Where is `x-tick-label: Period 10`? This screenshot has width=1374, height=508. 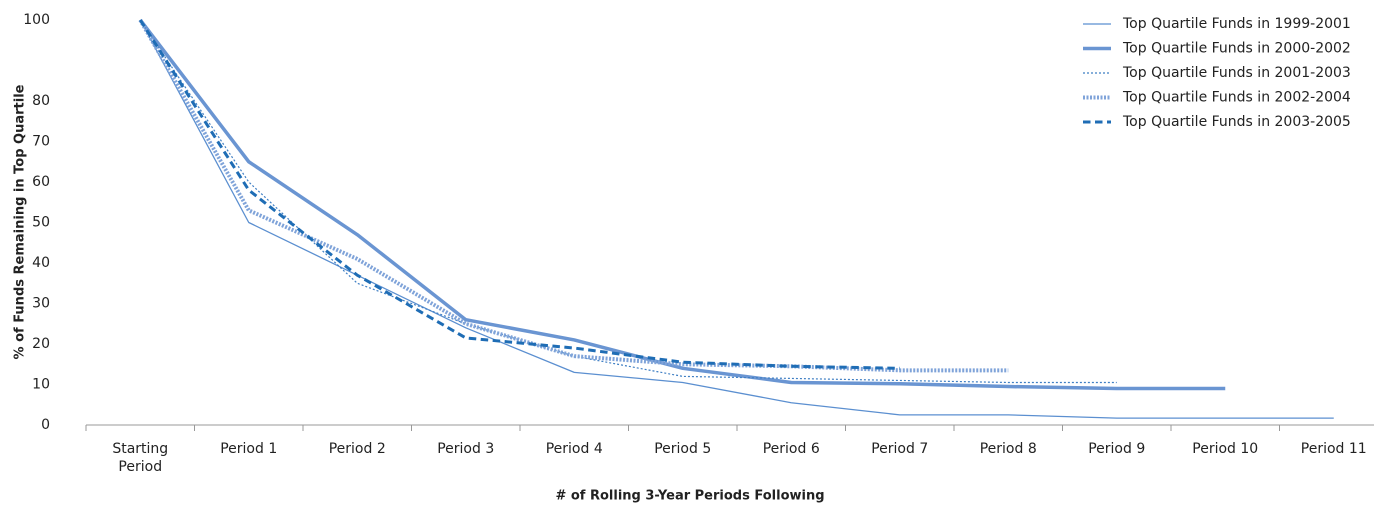
x-tick-label: Period 10 is located at coordinates (1225, 449).